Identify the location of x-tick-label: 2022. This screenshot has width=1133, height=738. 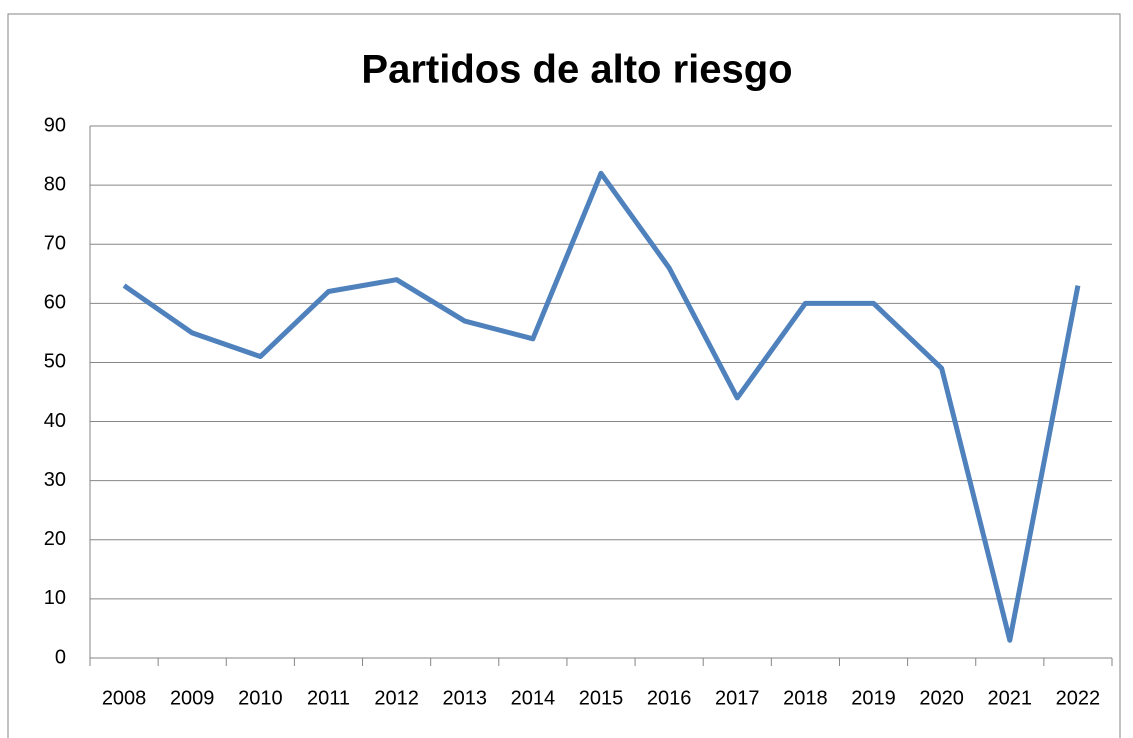
(1078, 698).